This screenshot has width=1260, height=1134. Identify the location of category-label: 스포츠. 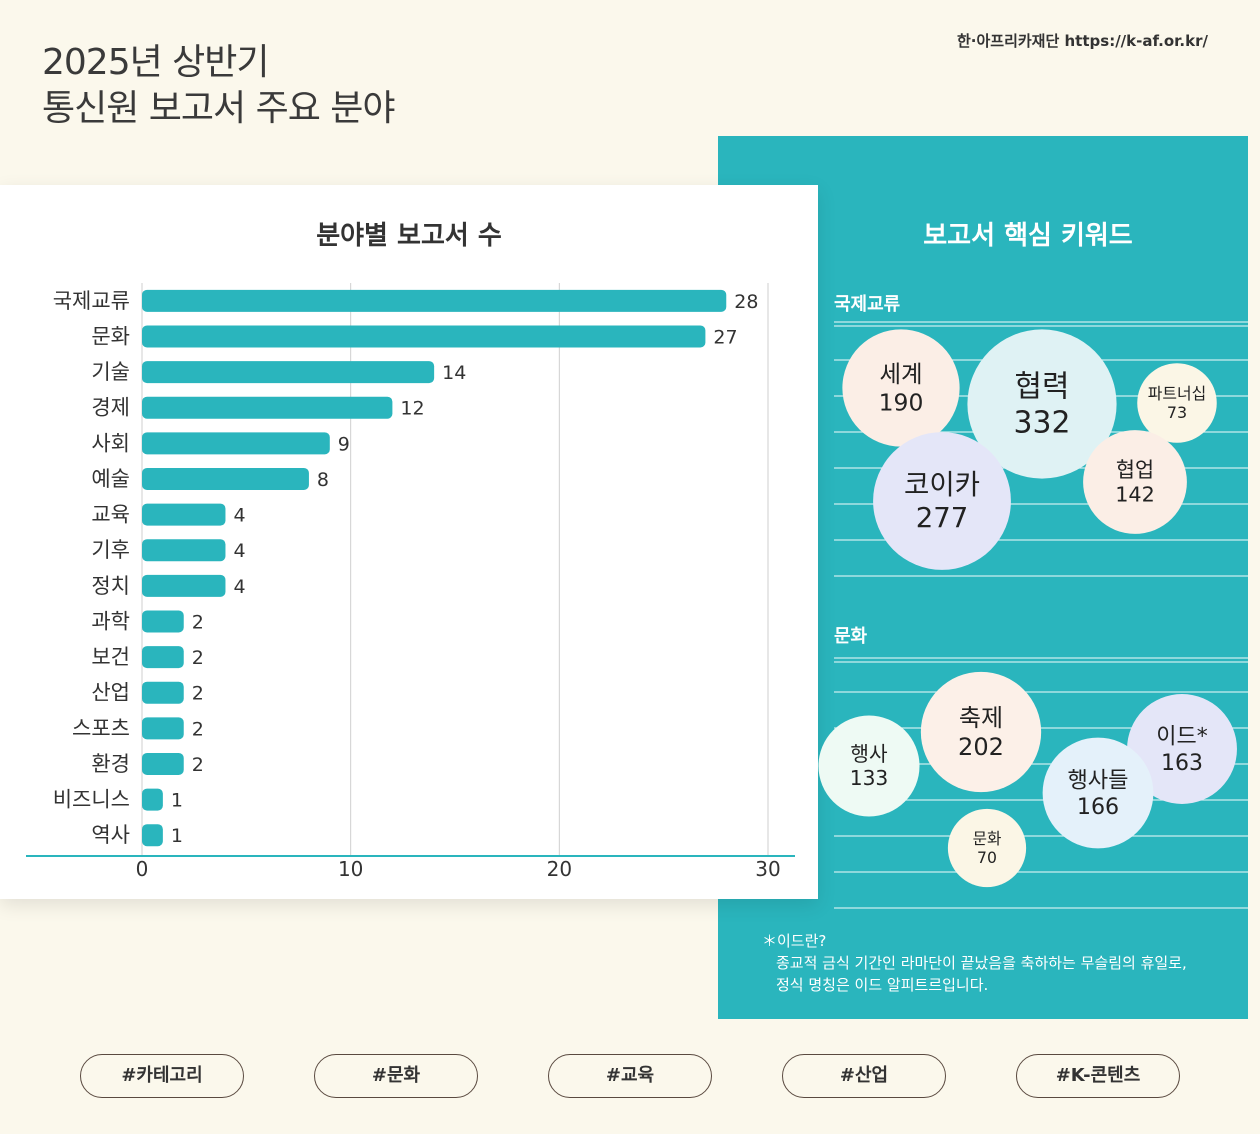
(101, 728).